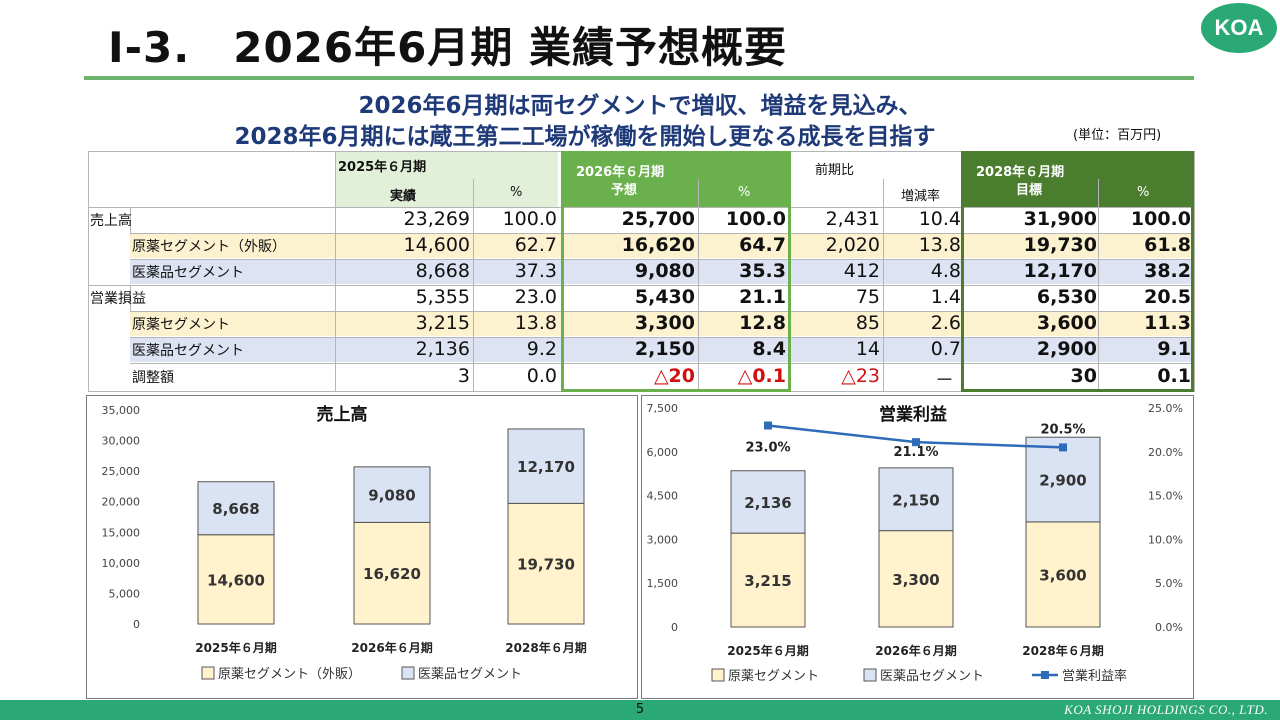 Image resolution: width=1280 pixels, height=720 pixels. I want to click on actual-value: 5,355, so click(442, 297).